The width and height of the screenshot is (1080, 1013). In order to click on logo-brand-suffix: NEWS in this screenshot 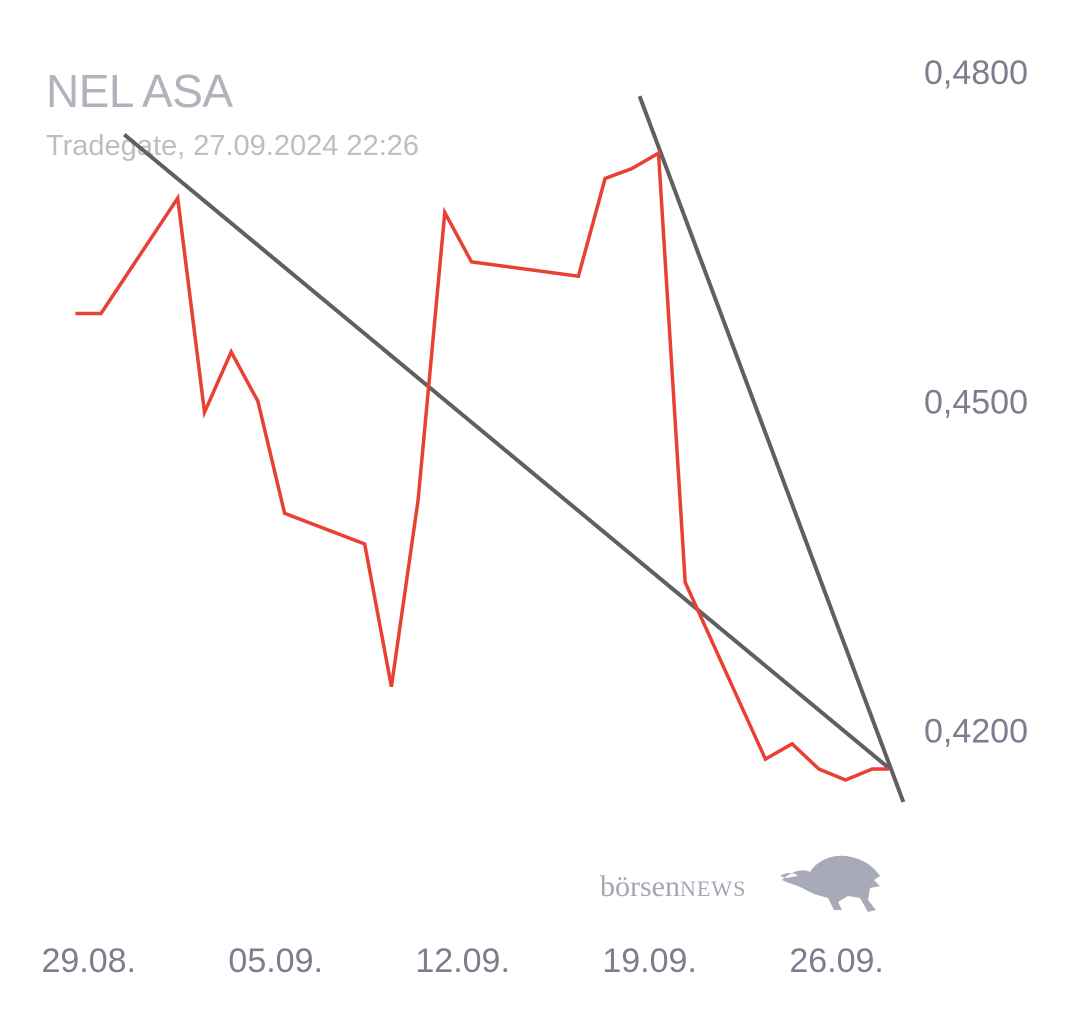, I will do `click(713, 888)`.